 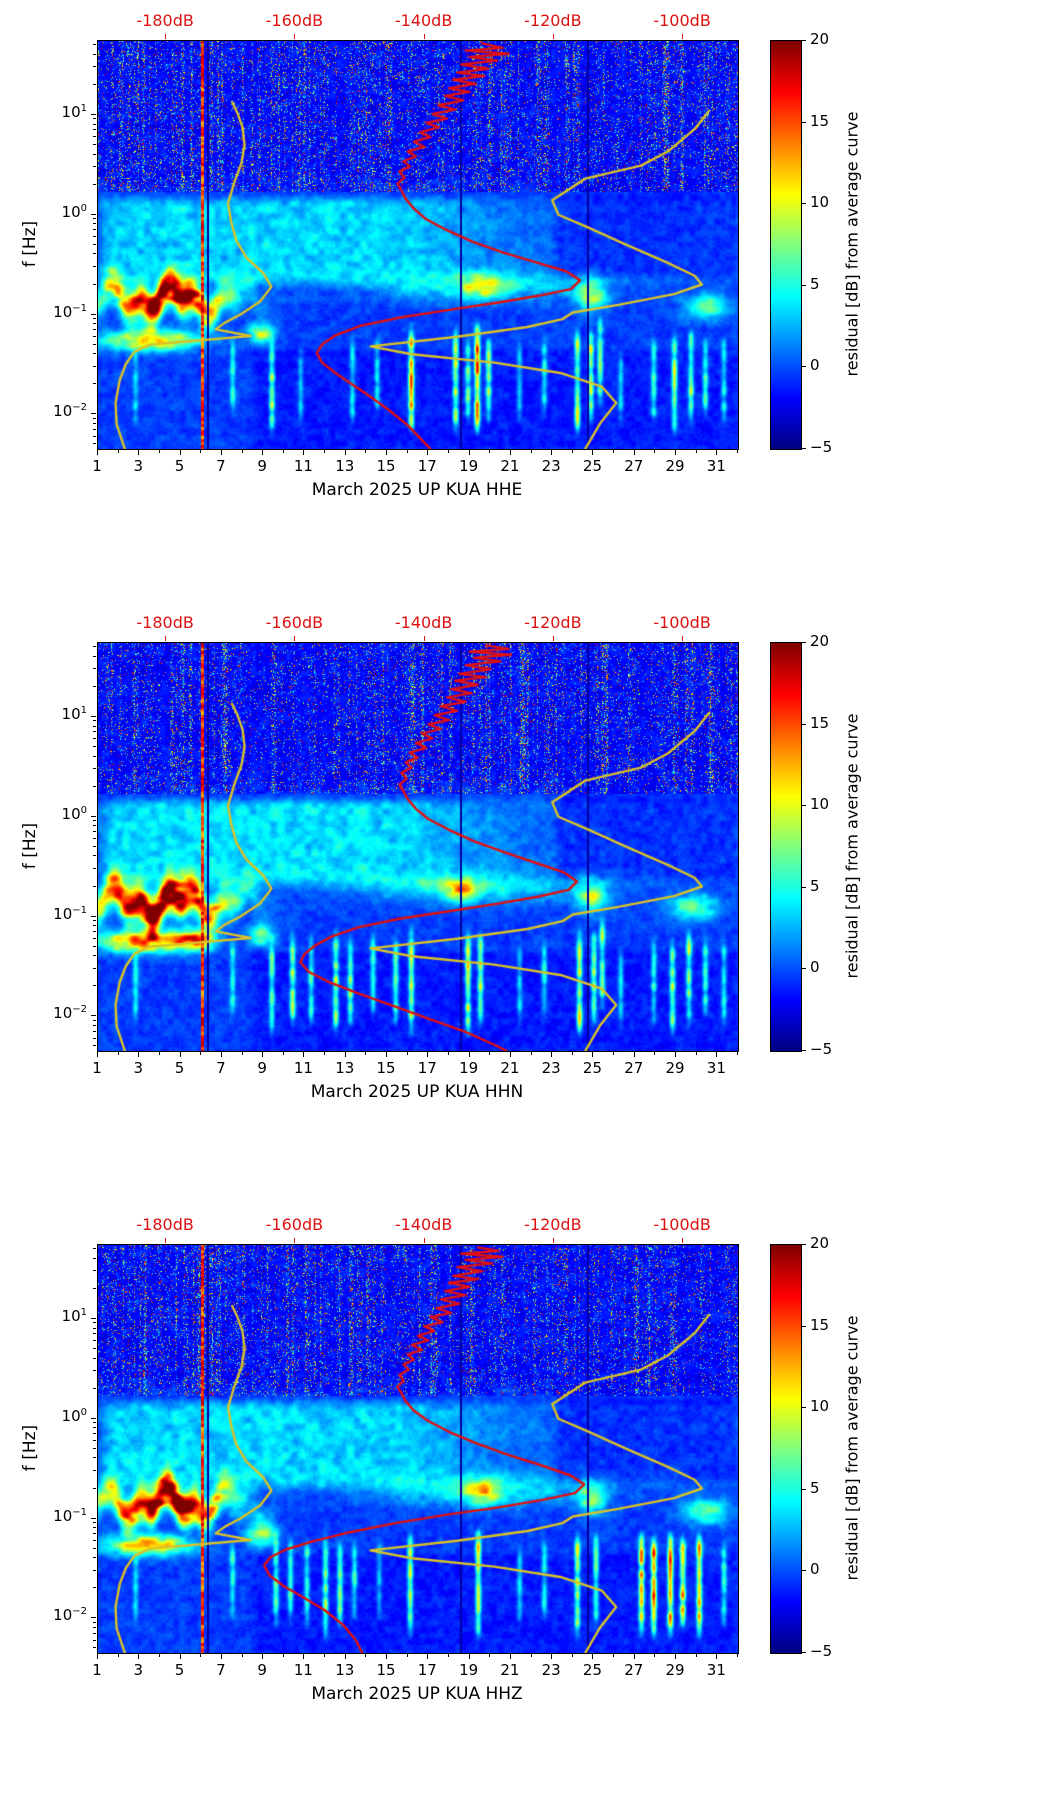 What do you see at coordinates (418, 245) in the screenshot?
I see `spectrogram-plot-hhe` at bounding box center [418, 245].